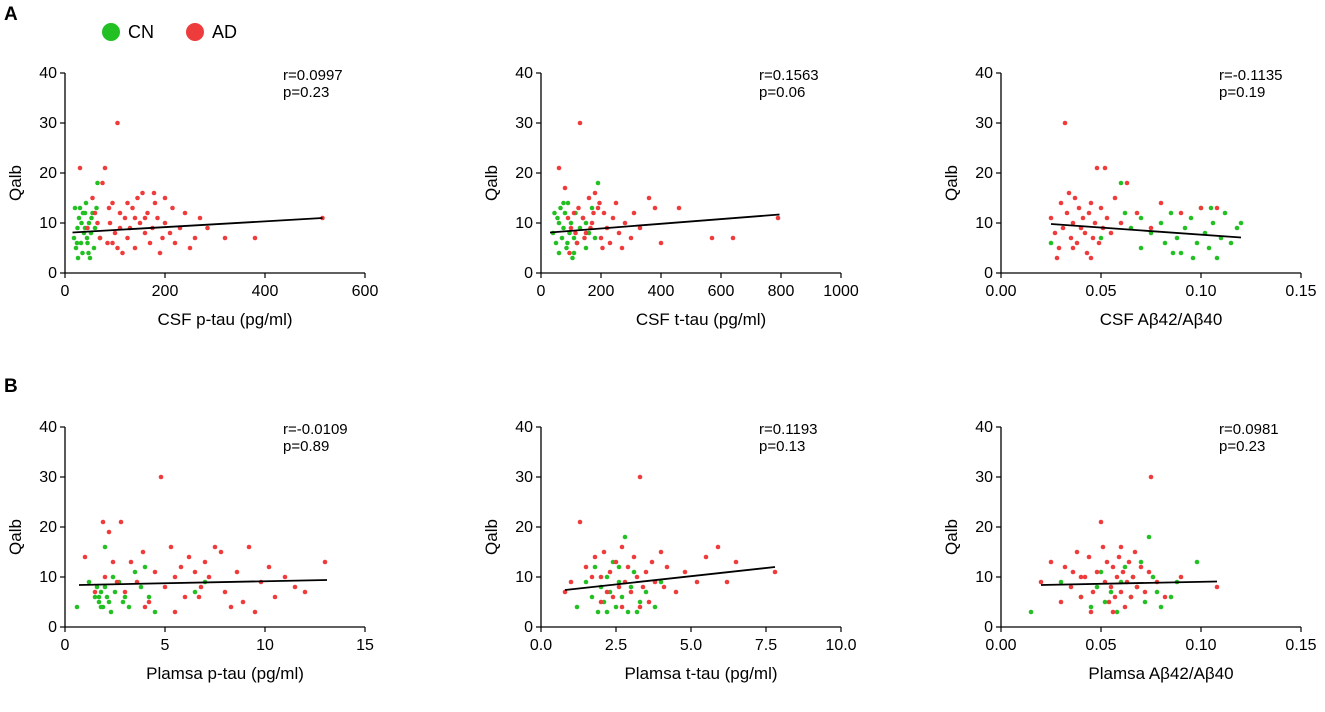  I want to click on stat-p: p=0.13, so click(782, 446).